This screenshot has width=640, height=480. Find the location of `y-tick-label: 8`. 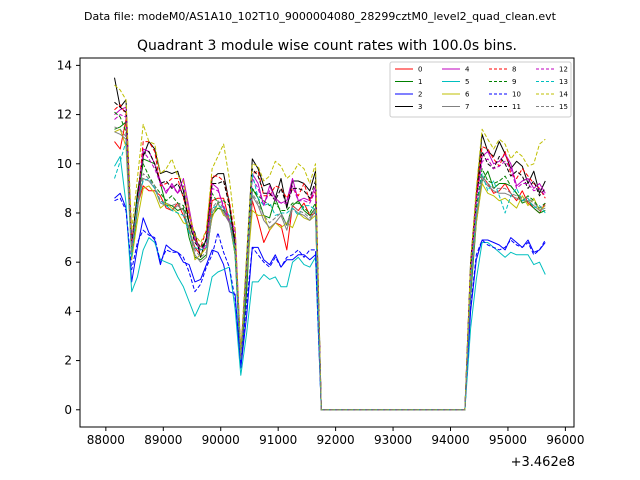

y-tick-label: 8 is located at coordinates (68, 213).